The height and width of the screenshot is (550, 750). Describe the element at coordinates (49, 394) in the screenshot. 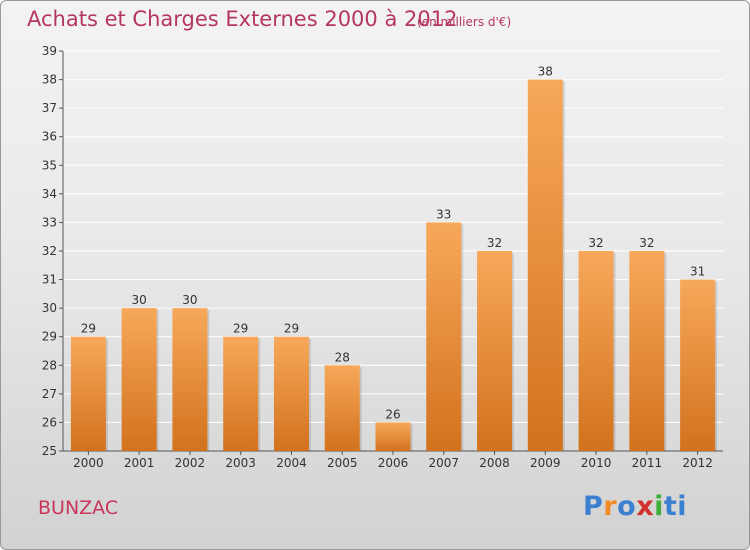

I see `y-tick-label: 27` at that location.